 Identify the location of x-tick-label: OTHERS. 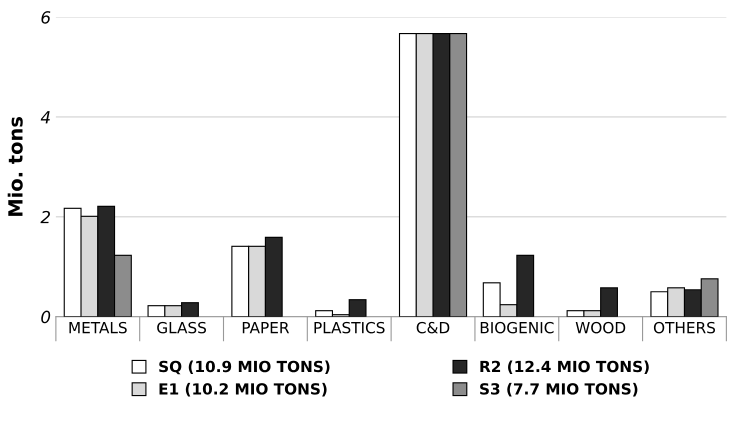
(685, 328).